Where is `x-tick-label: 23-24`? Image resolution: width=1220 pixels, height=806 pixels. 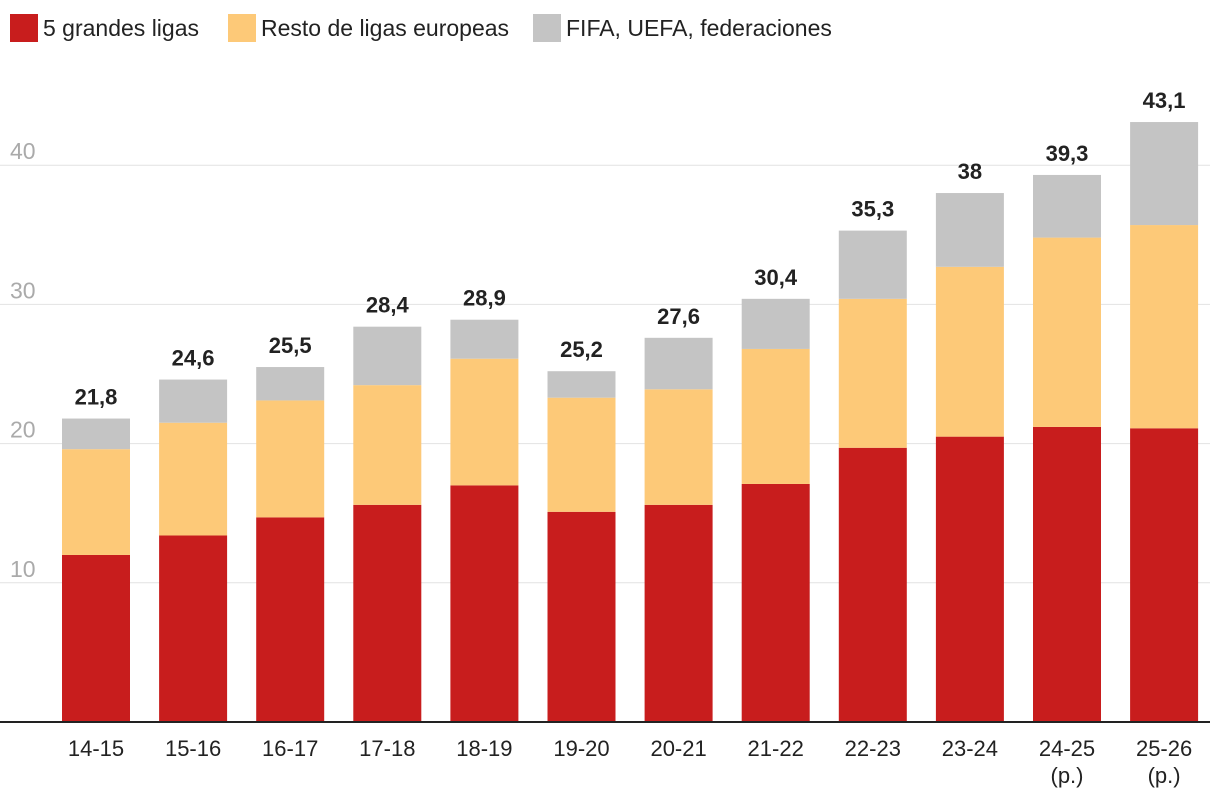 x-tick-label: 23-24 is located at coordinates (970, 748).